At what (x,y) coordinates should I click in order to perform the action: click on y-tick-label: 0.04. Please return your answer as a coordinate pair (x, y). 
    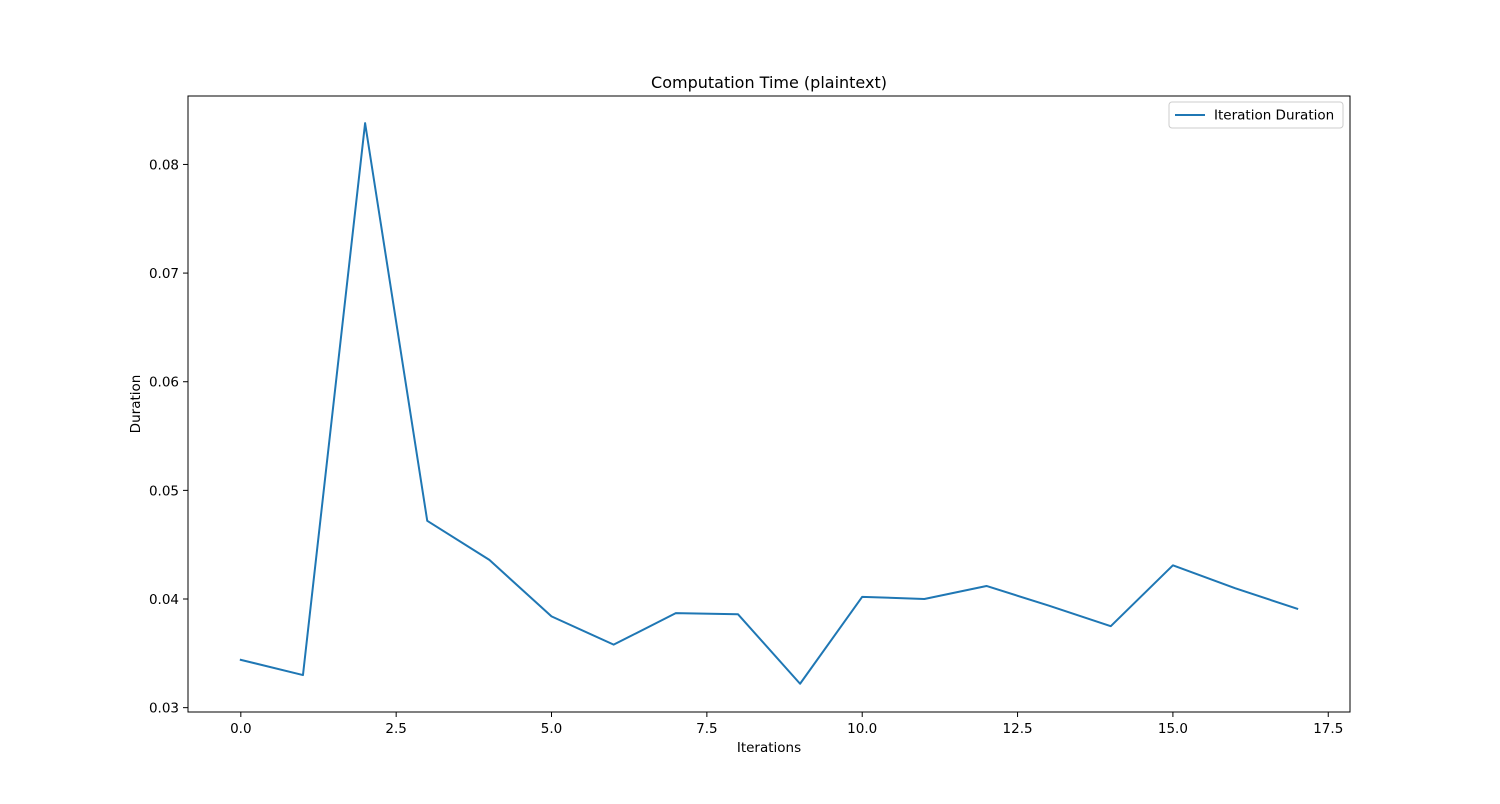
    Looking at the image, I should click on (164, 600).